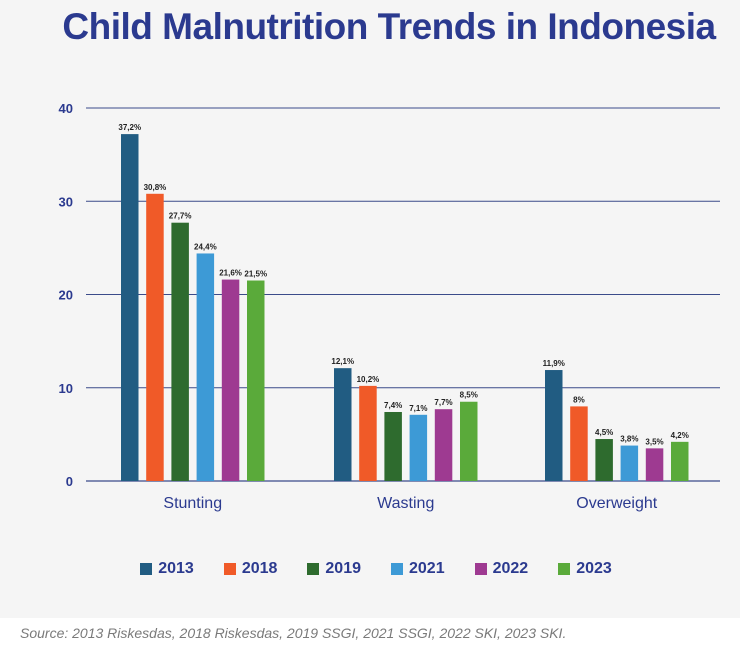 This screenshot has width=752, height=661. What do you see at coordinates (418, 447) in the screenshot?
I see `bar-wasting-2021` at bounding box center [418, 447].